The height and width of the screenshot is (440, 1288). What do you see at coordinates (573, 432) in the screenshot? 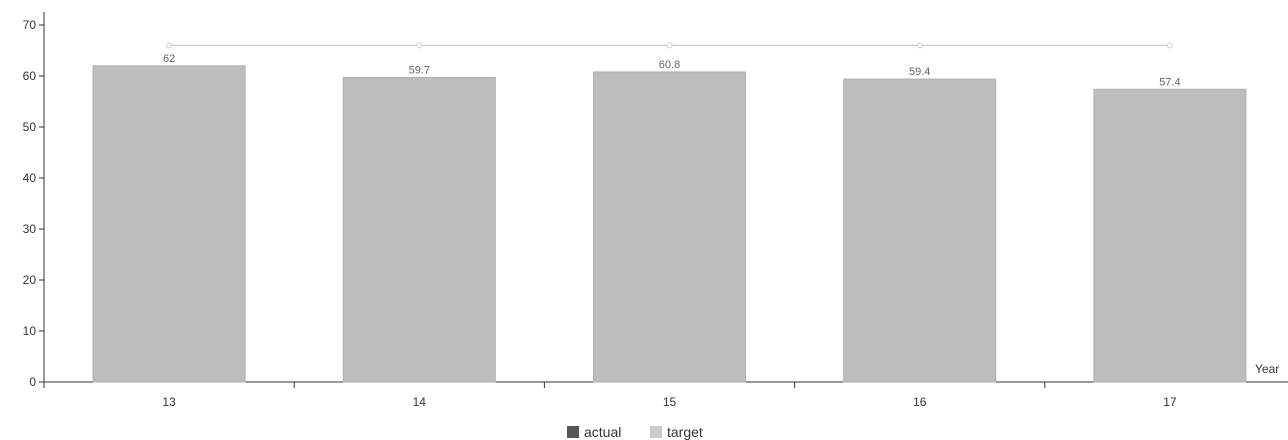
I see `legend-swatch-actual` at bounding box center [573, 432].